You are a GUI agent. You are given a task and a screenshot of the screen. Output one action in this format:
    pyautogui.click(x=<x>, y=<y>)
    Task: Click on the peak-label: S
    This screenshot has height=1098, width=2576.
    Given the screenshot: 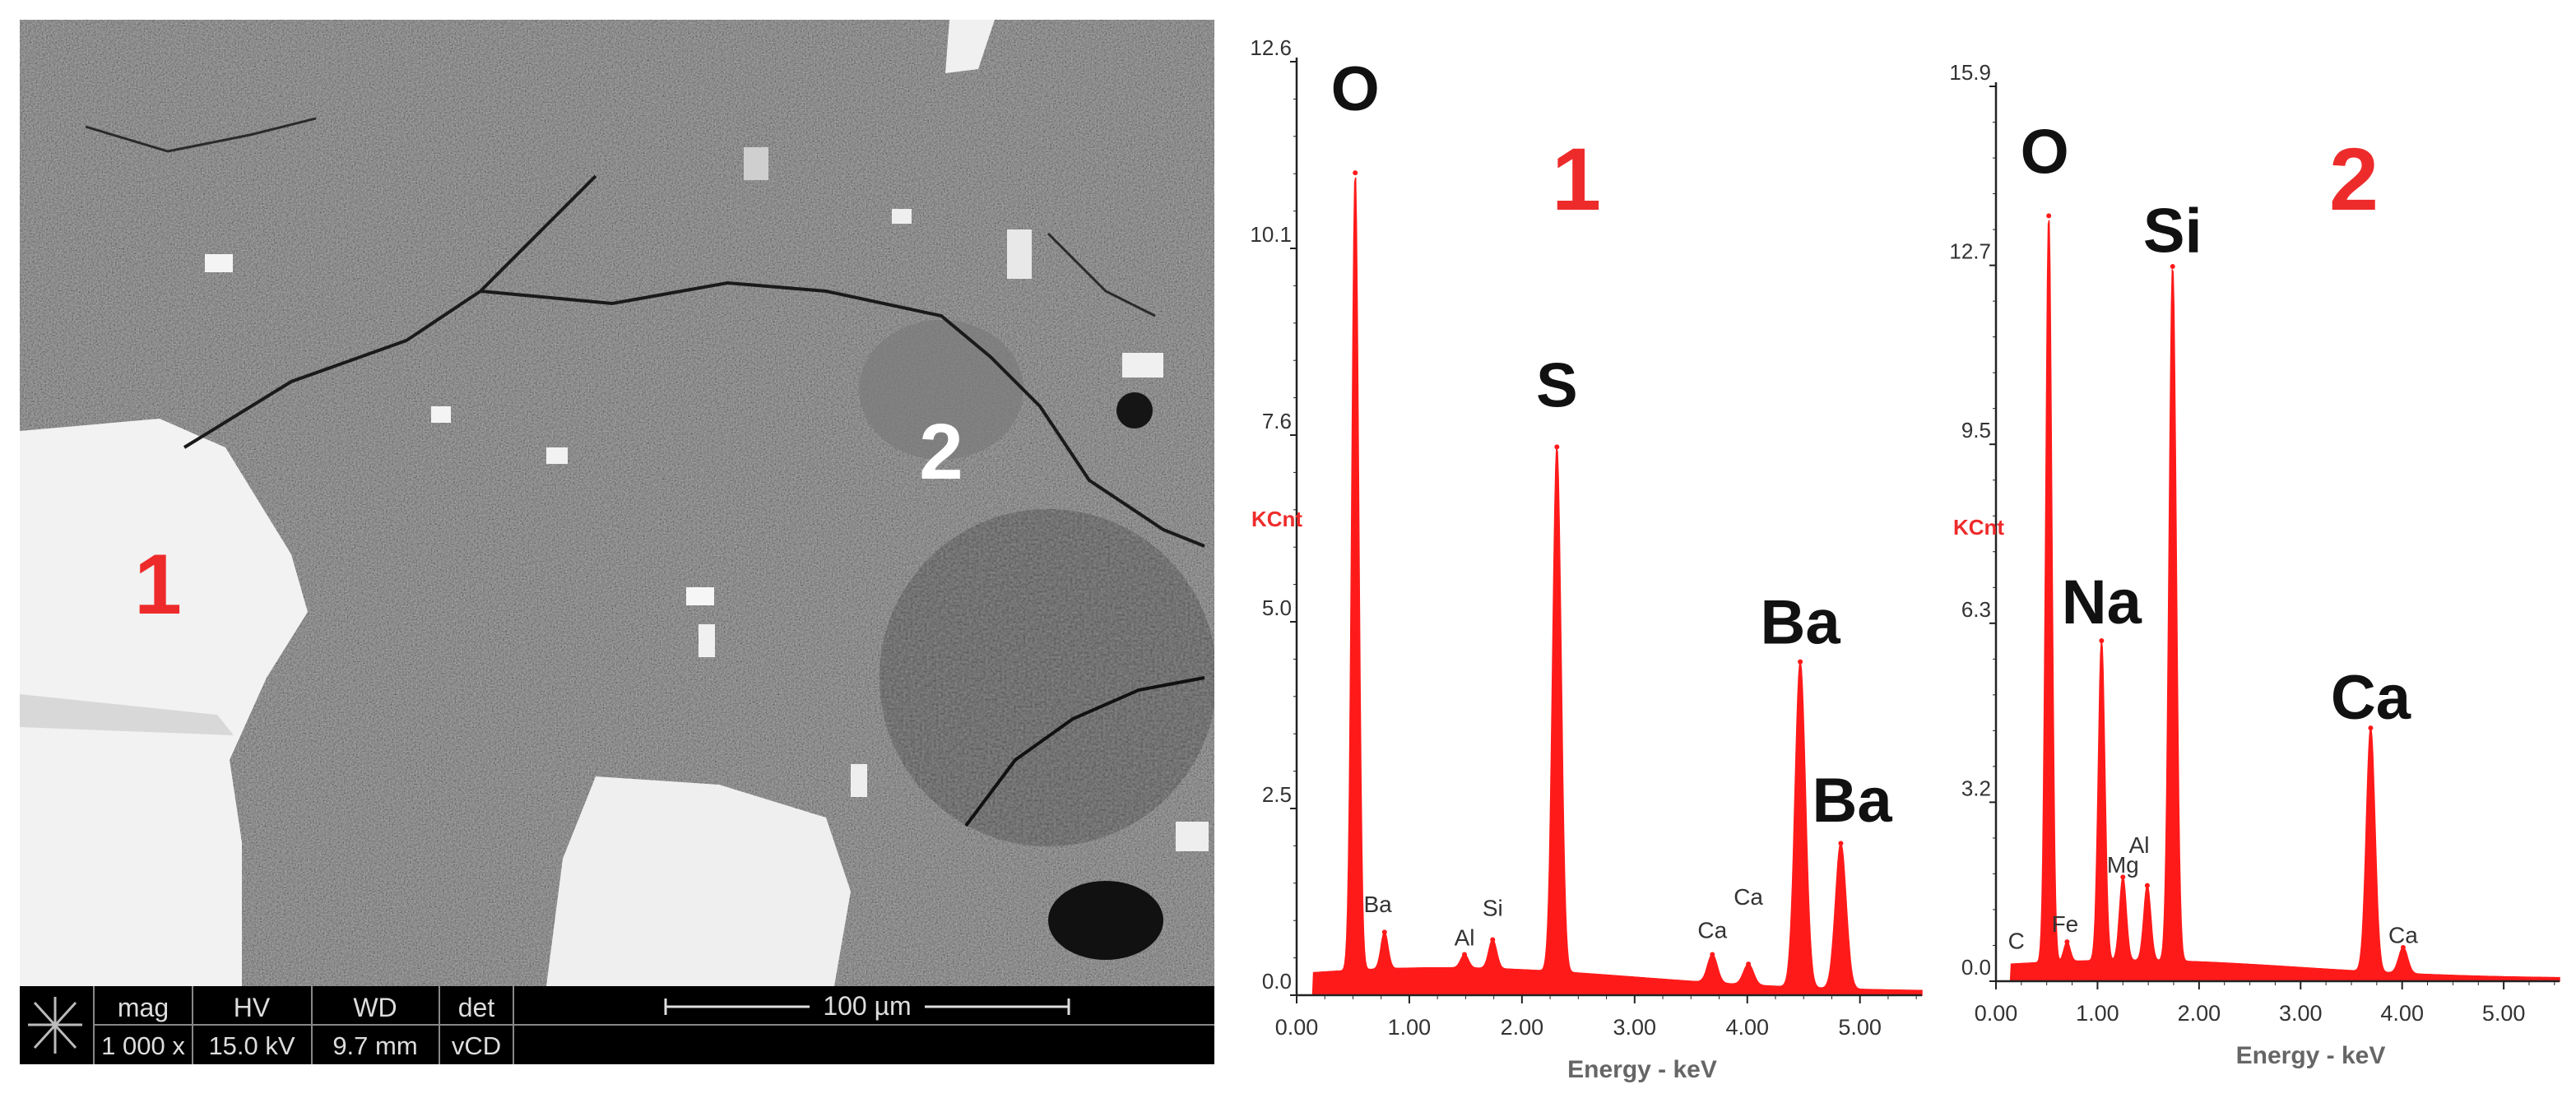 What is the action you would take?
    pyautogui.click(x=1557, y=385)
    